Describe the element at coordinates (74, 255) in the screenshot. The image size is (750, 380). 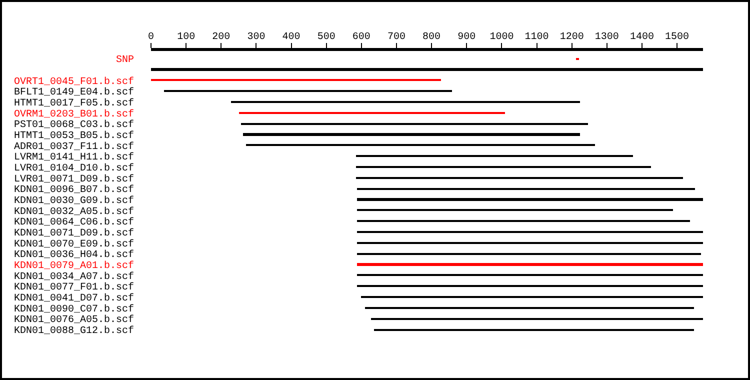
I see `y-tick-label: KDN01_0036_H04.b.scf` at that location.